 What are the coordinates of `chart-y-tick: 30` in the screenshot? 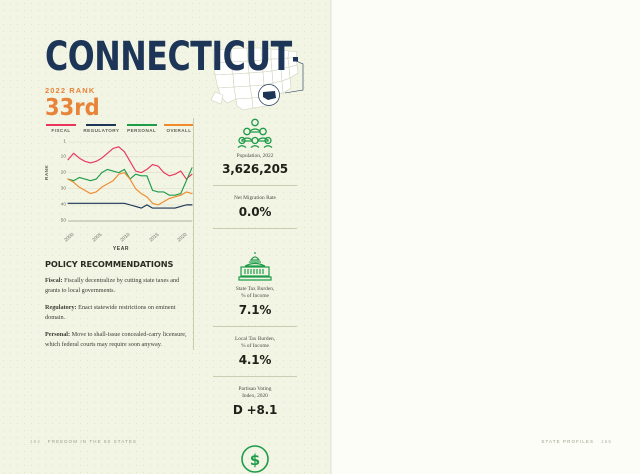 It's located at (63, 189).